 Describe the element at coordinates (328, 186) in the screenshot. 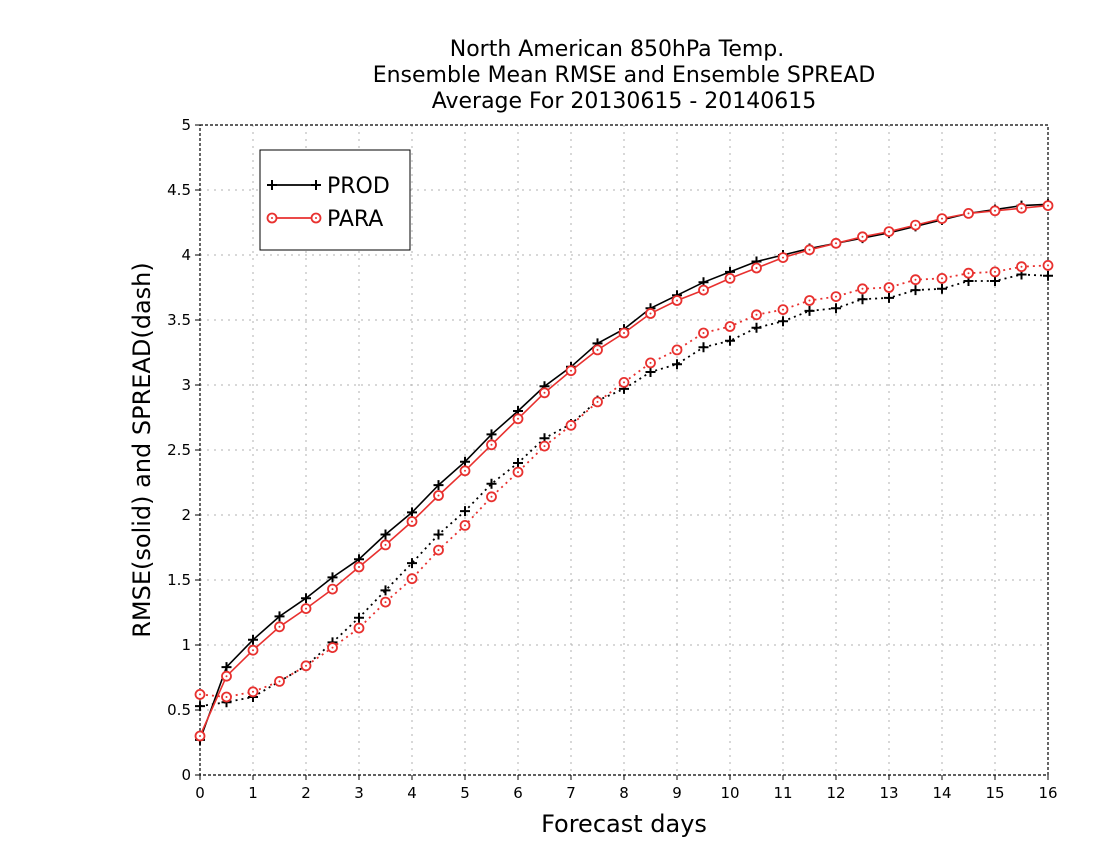

I see `legend-entry-prod: PROD` at that location.